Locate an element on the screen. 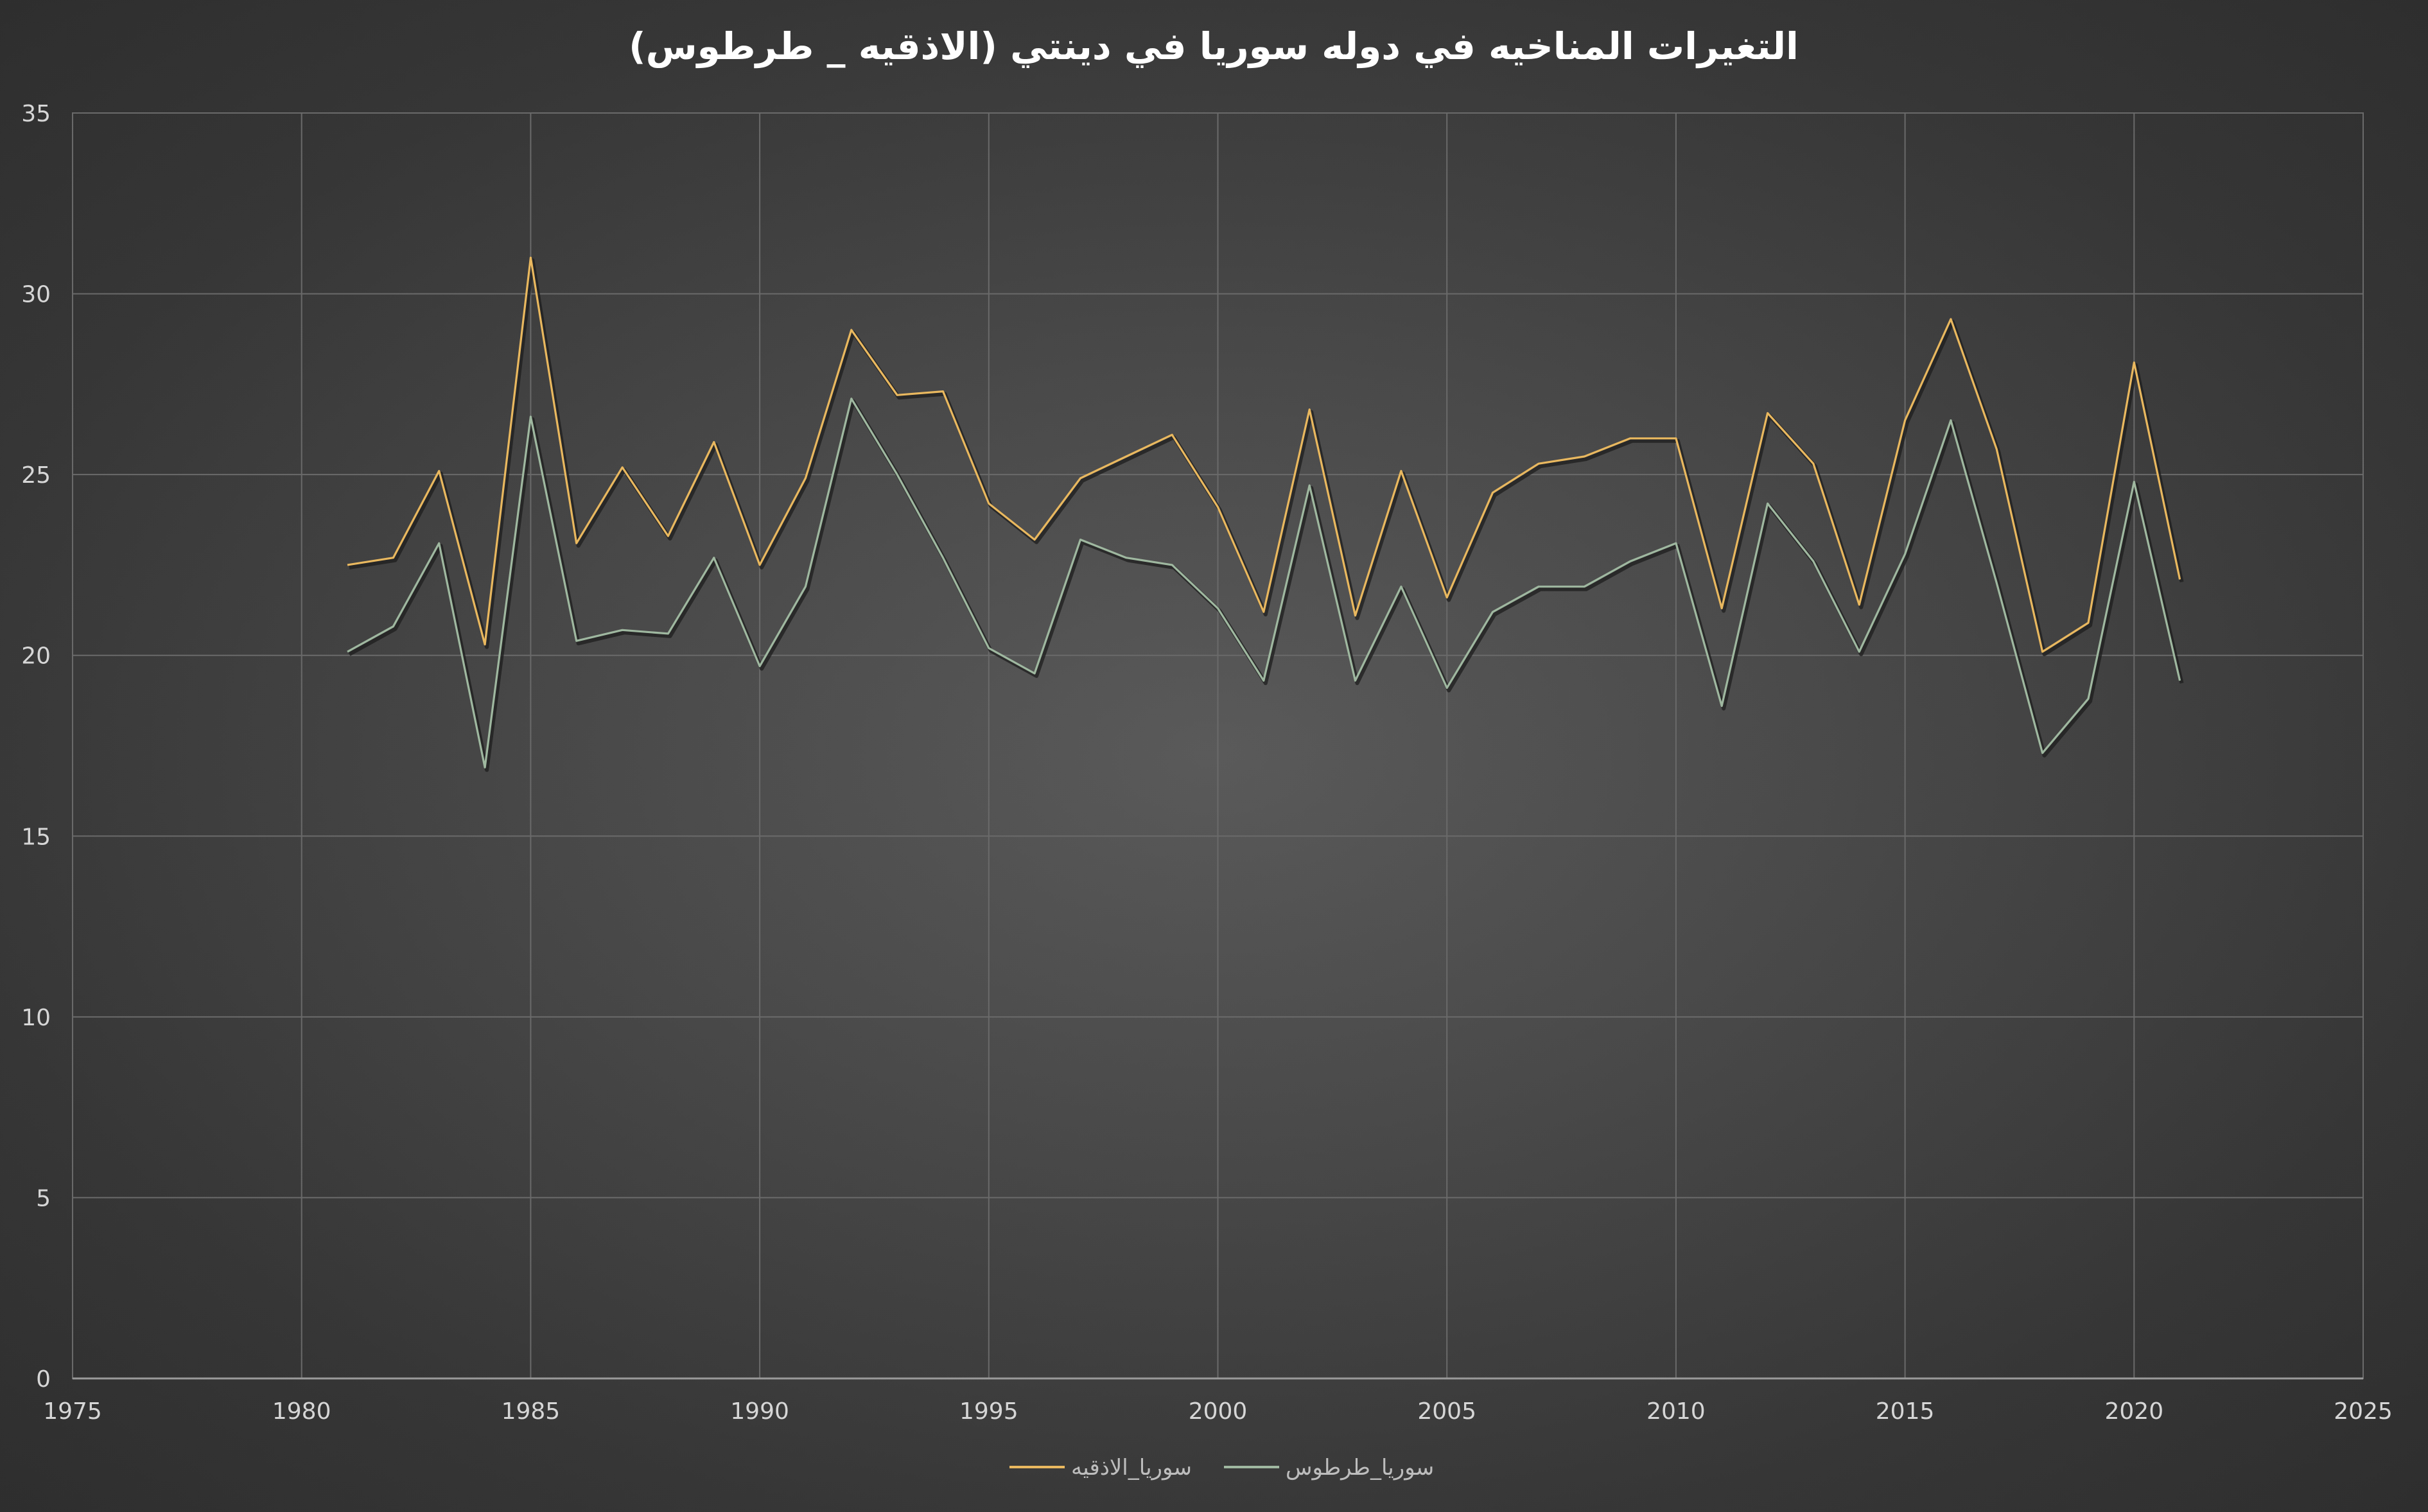  y-tick-label: 35 is located at coordinates (36, 114).